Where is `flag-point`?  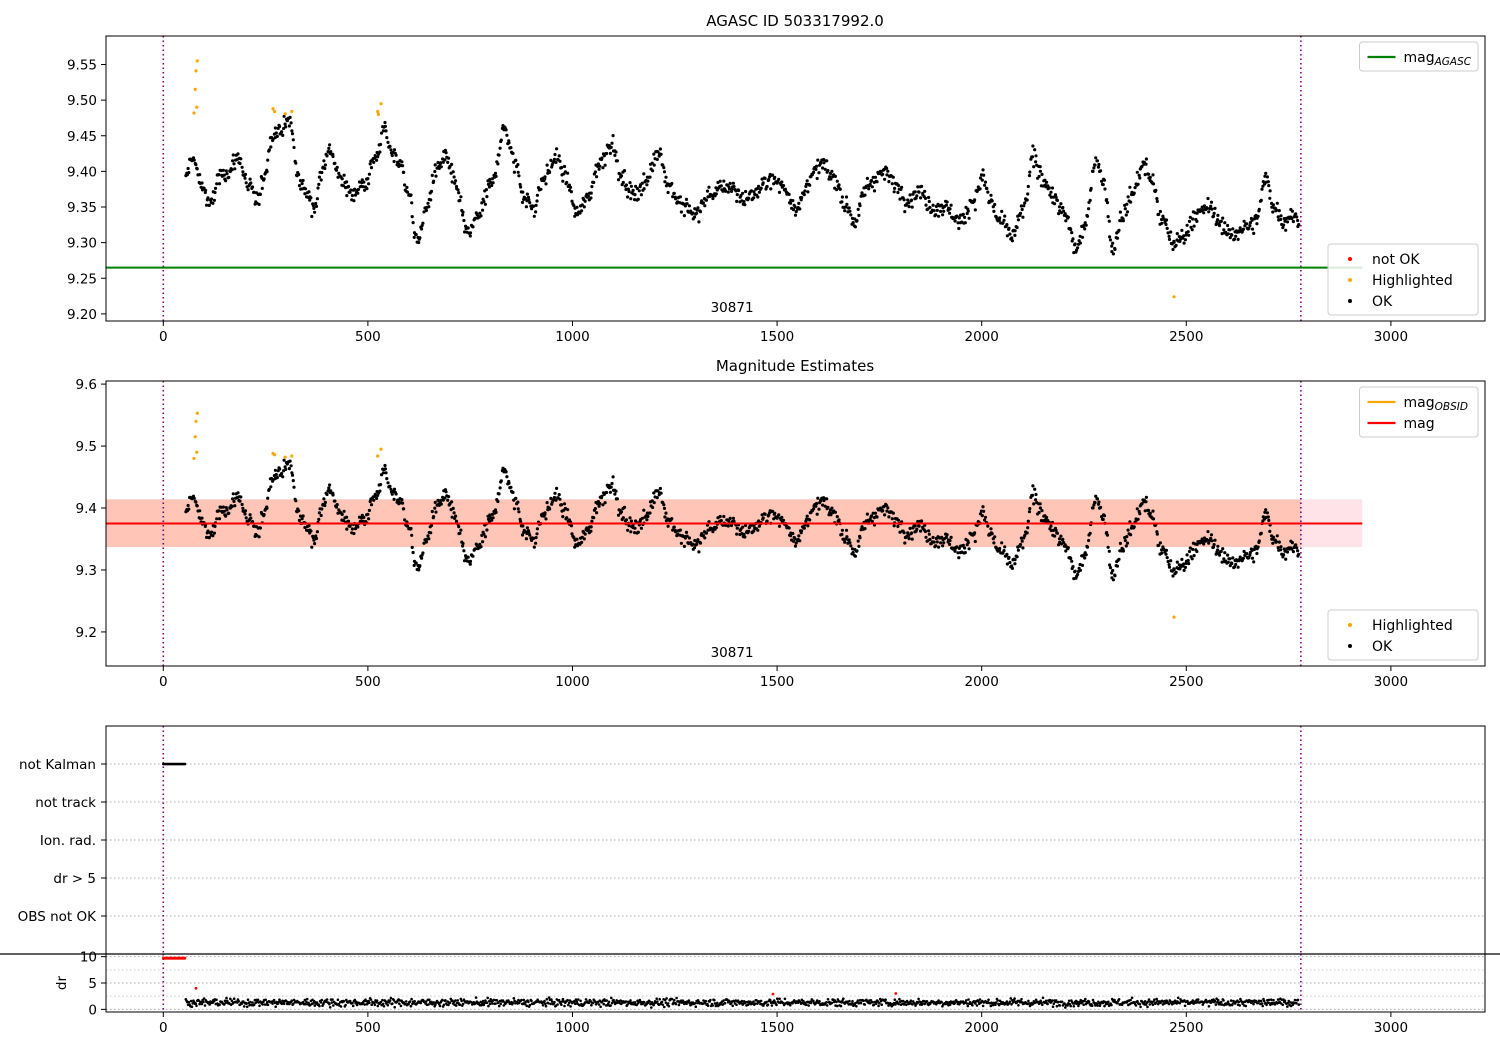
flag-point is located at coordinates (185, 764).